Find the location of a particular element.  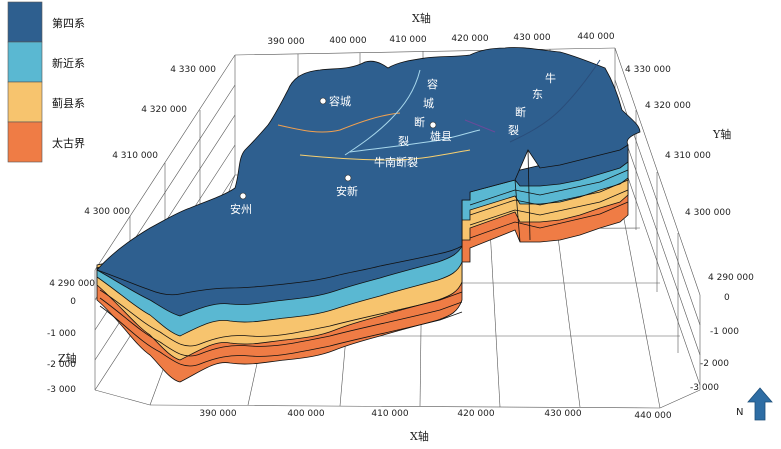

city-markers: 容城 雄县 安新 安州 is located at coordinates (341, 155).